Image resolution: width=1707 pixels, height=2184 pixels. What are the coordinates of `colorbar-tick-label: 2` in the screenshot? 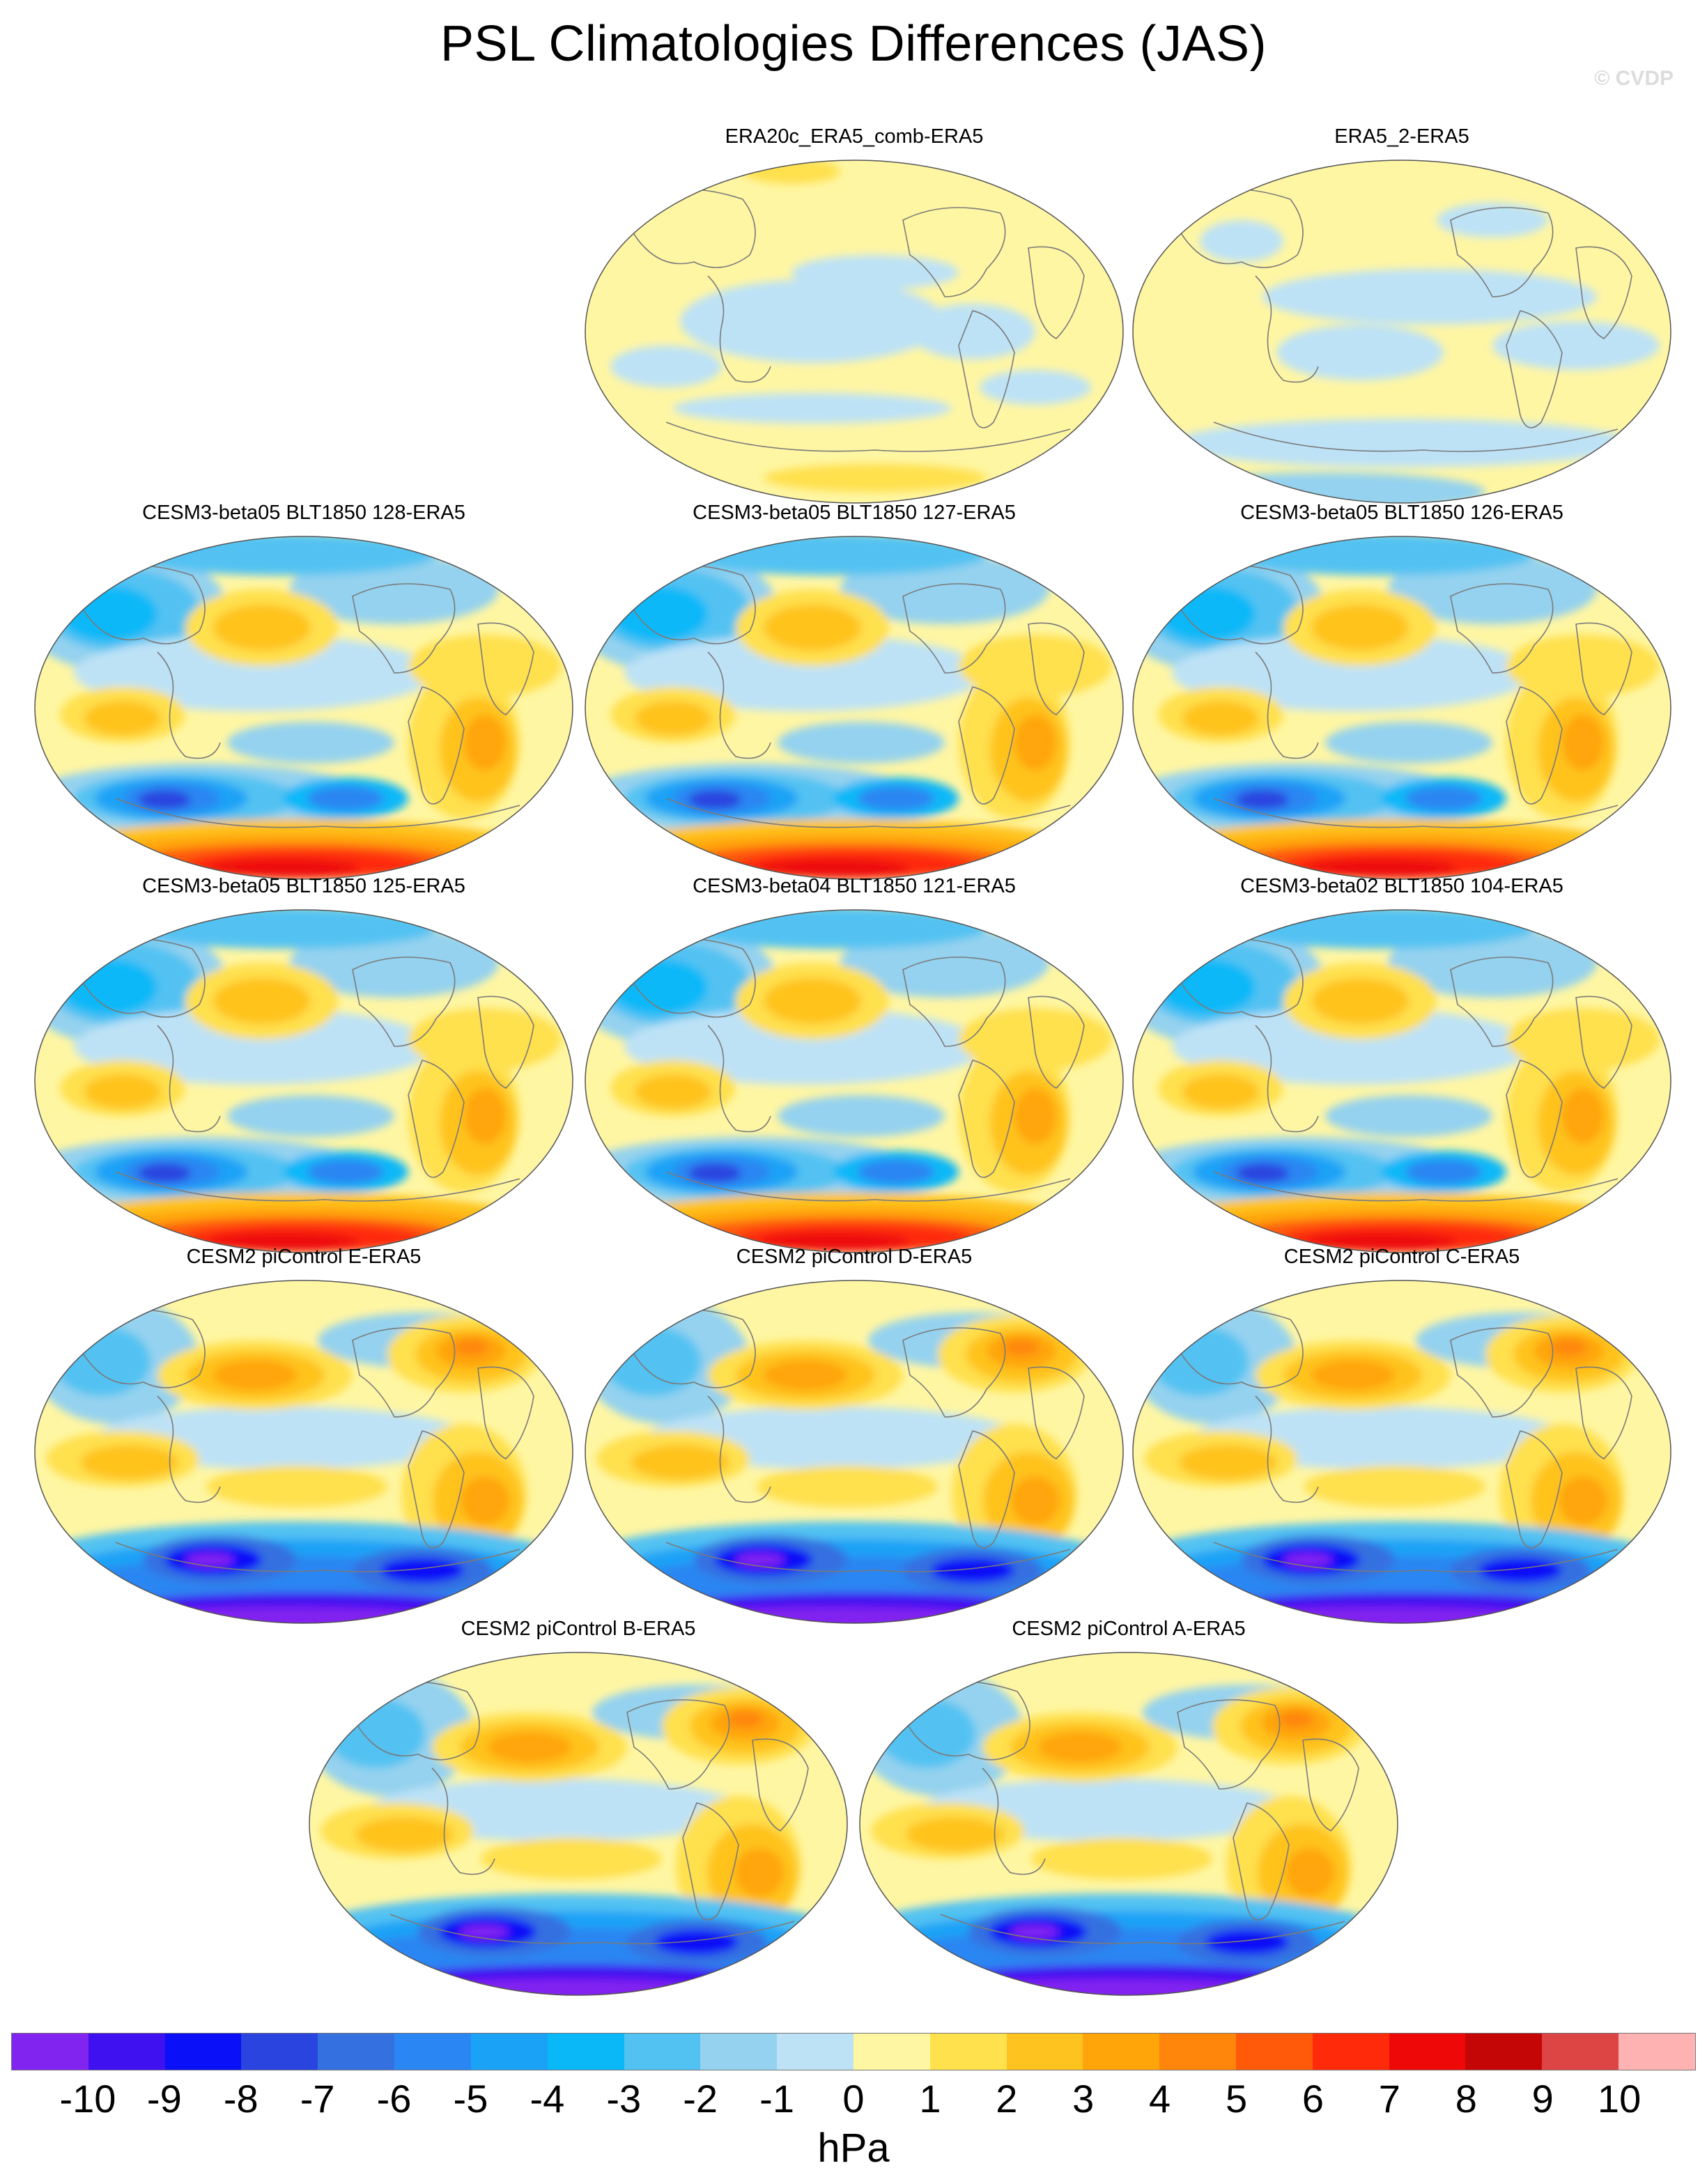 It's located at (1007, 2099).